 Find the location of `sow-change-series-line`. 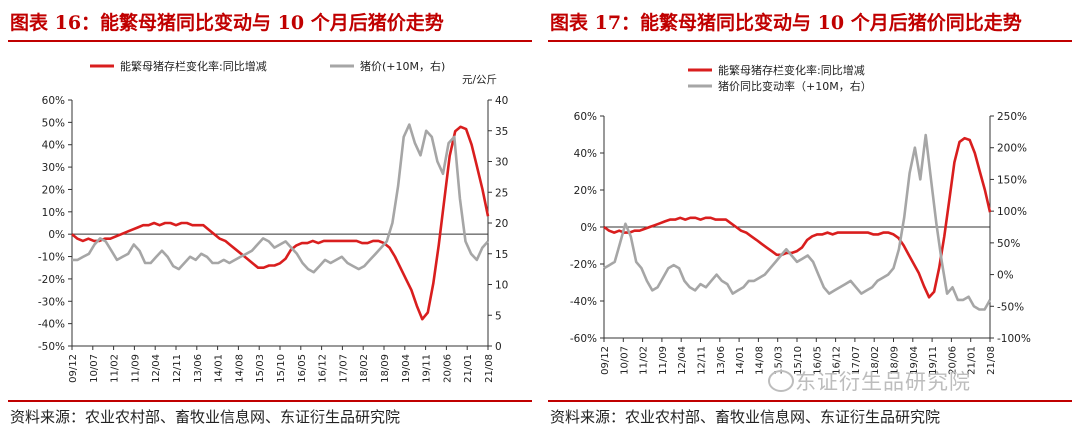

sow-change-series-line is located at coordinates (797, 217).